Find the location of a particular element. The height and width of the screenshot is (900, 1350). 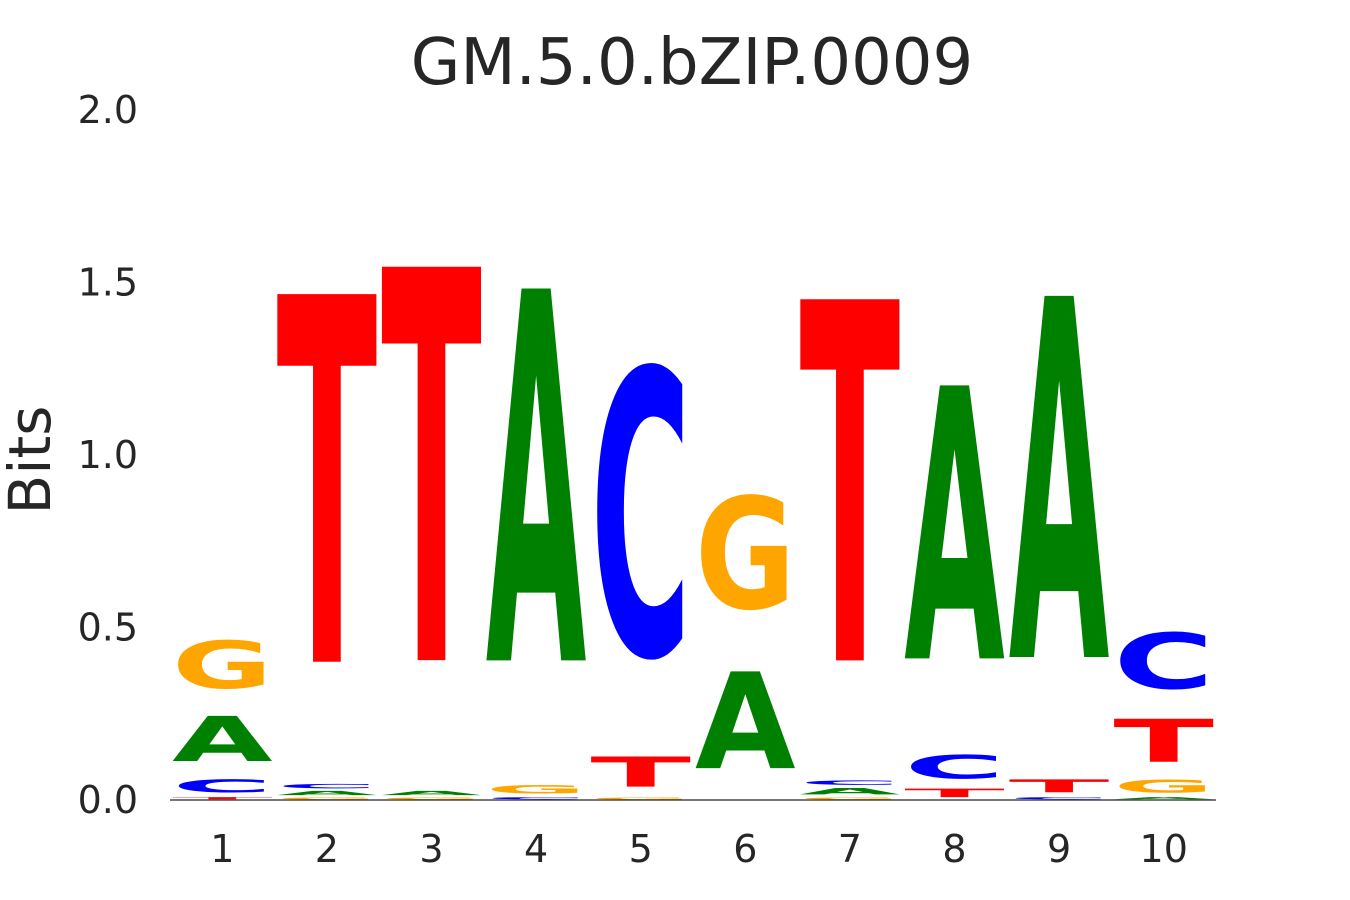

letter-stack-4: CGA is located at coordinates (537, 493).